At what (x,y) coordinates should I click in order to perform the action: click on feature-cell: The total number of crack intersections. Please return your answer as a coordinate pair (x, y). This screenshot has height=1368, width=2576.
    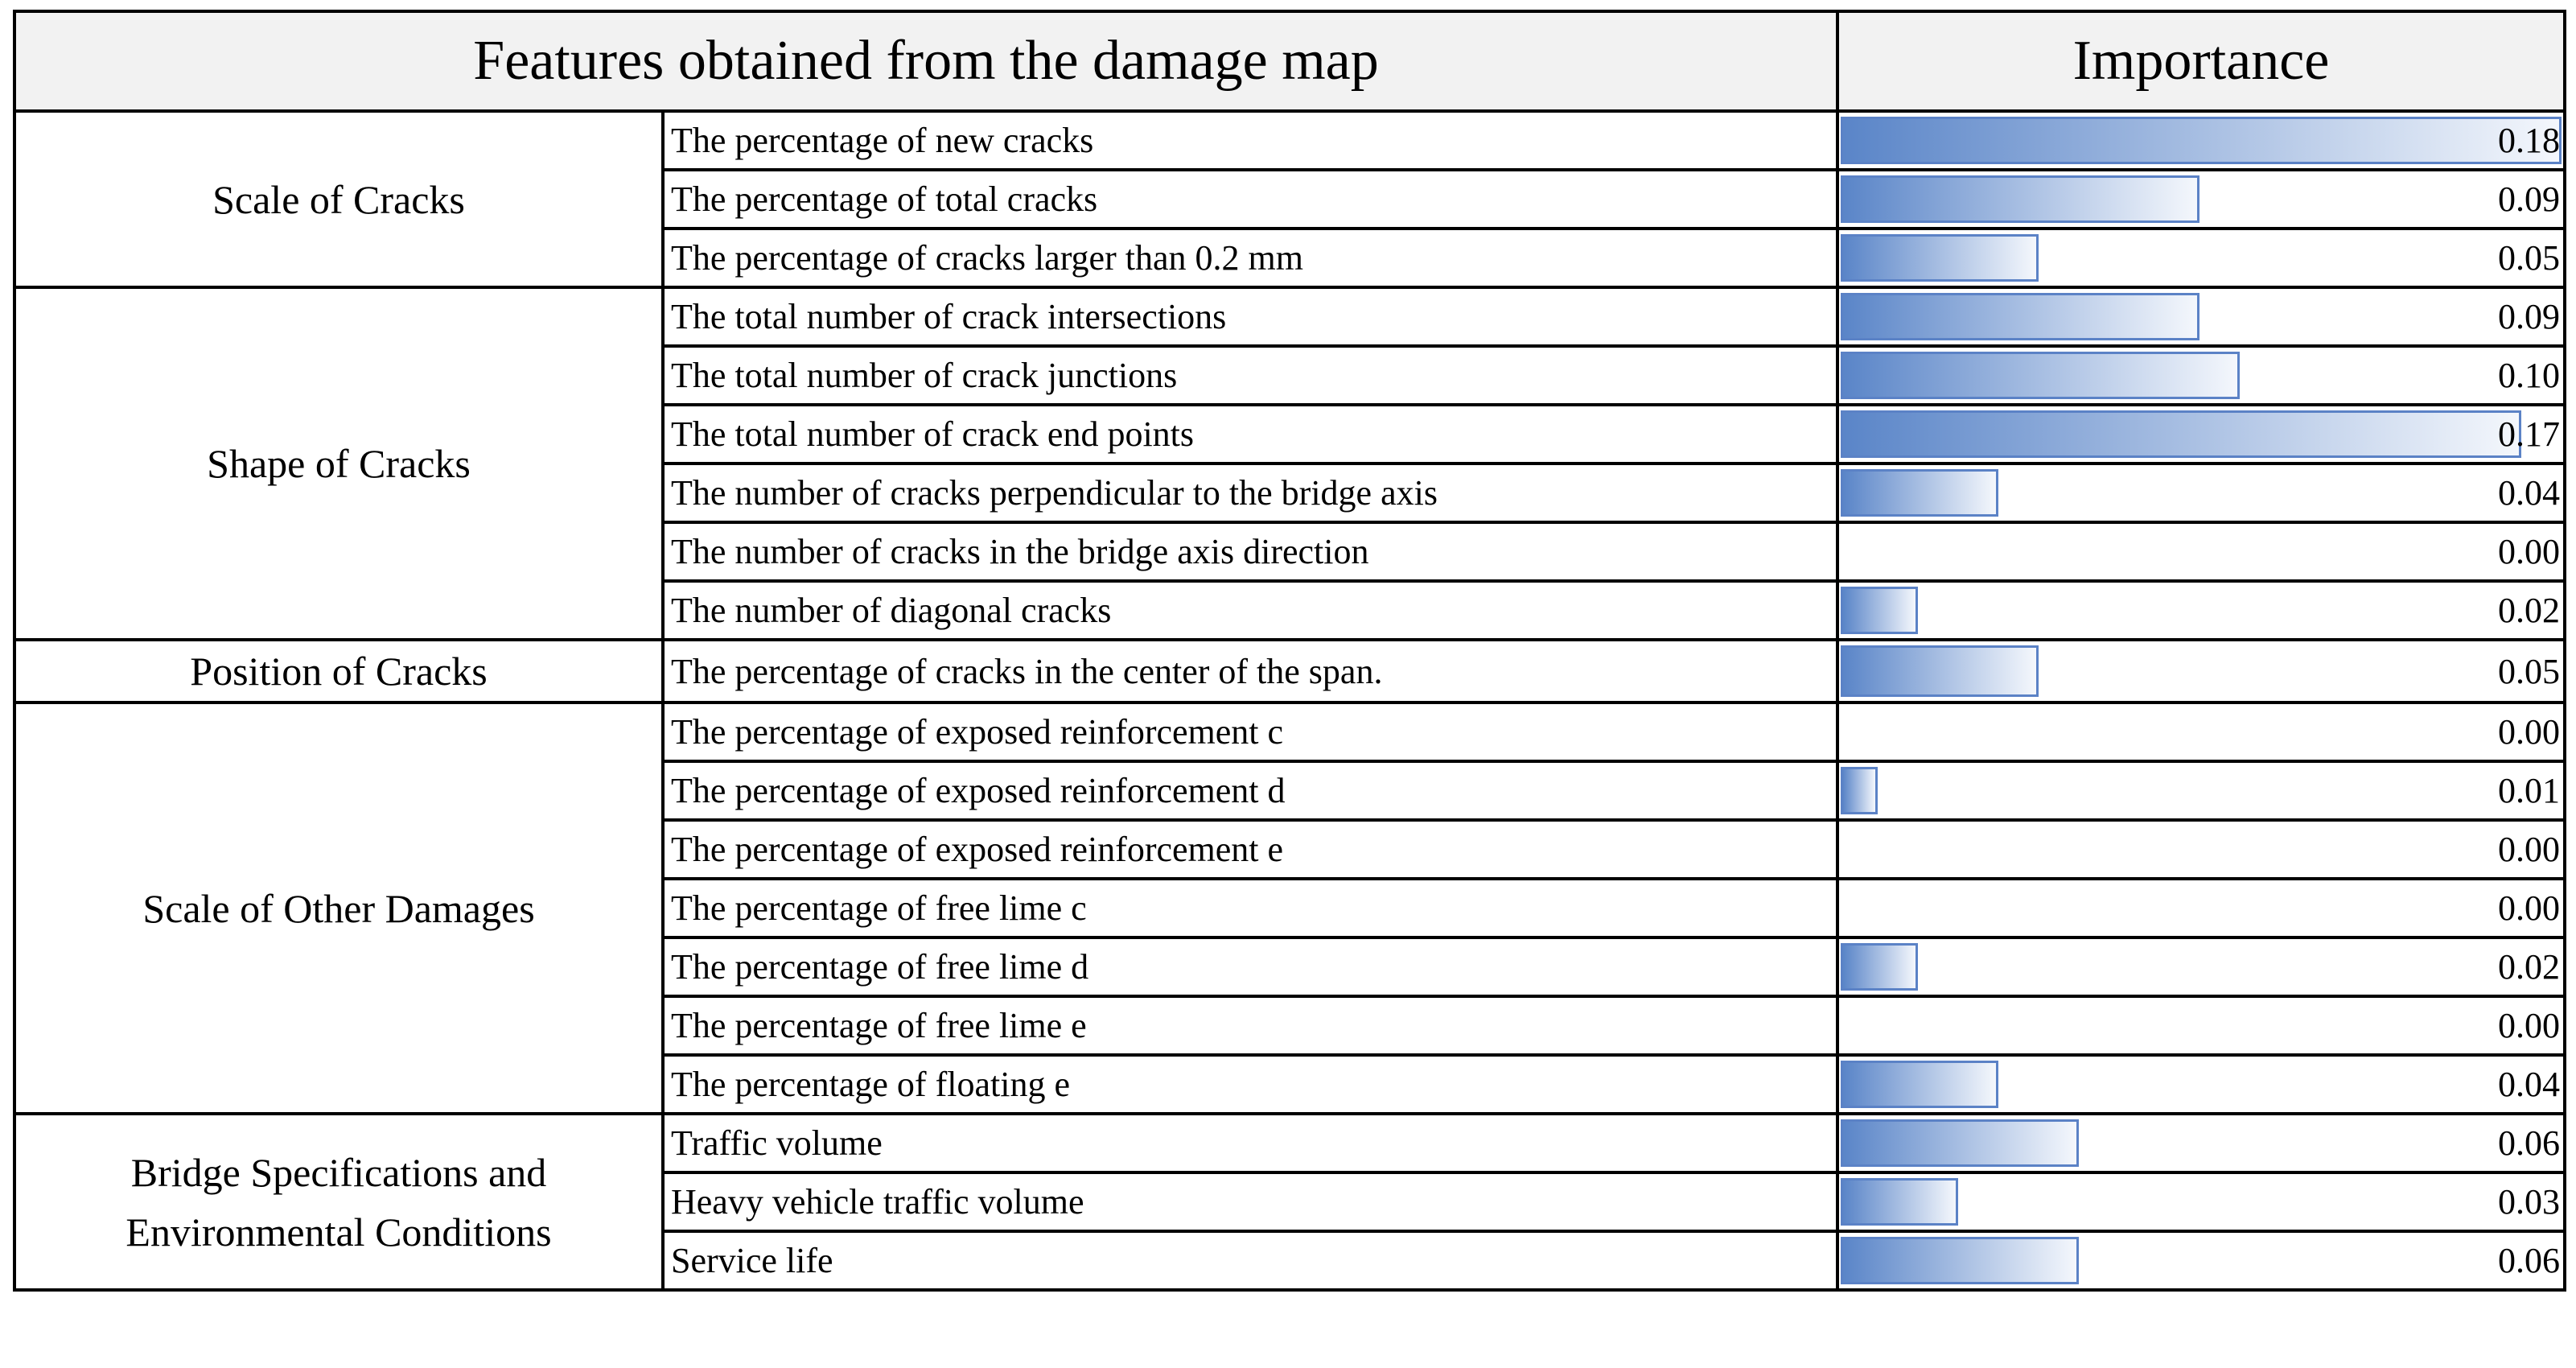
    Looking at the image, I should click on (1250, 317).